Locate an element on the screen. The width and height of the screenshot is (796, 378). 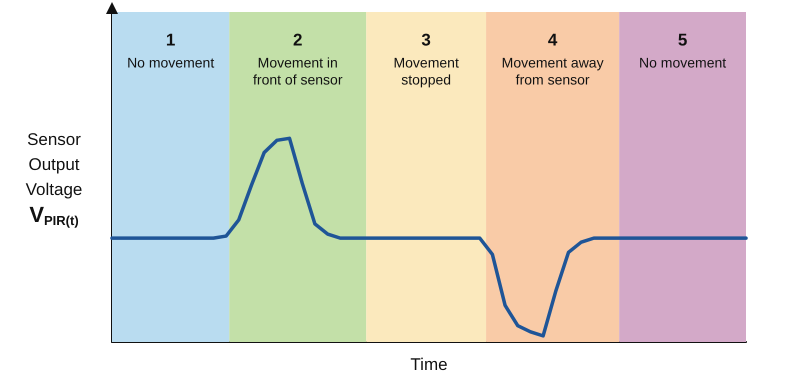
text: 2 Movement in front of sensor is located at coordinates (298, 59).